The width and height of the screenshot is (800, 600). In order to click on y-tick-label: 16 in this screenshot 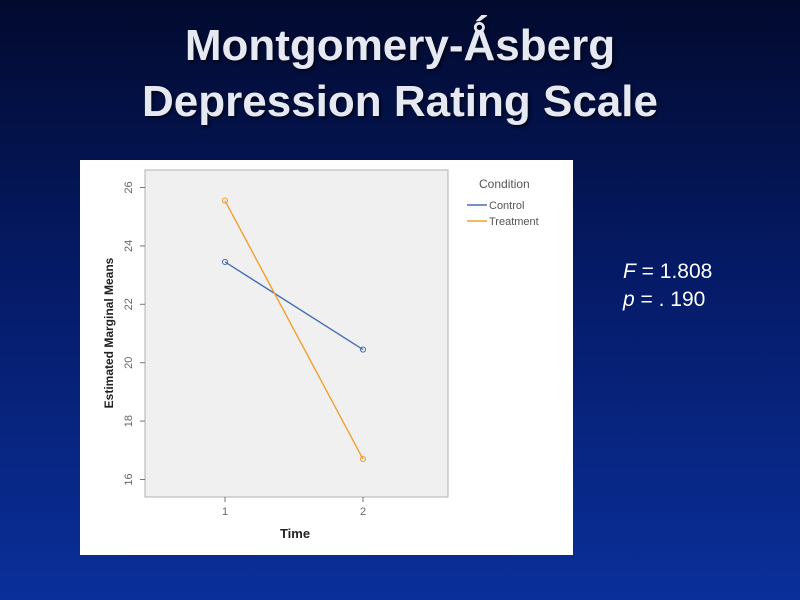, I will do `click(129, 479)`.